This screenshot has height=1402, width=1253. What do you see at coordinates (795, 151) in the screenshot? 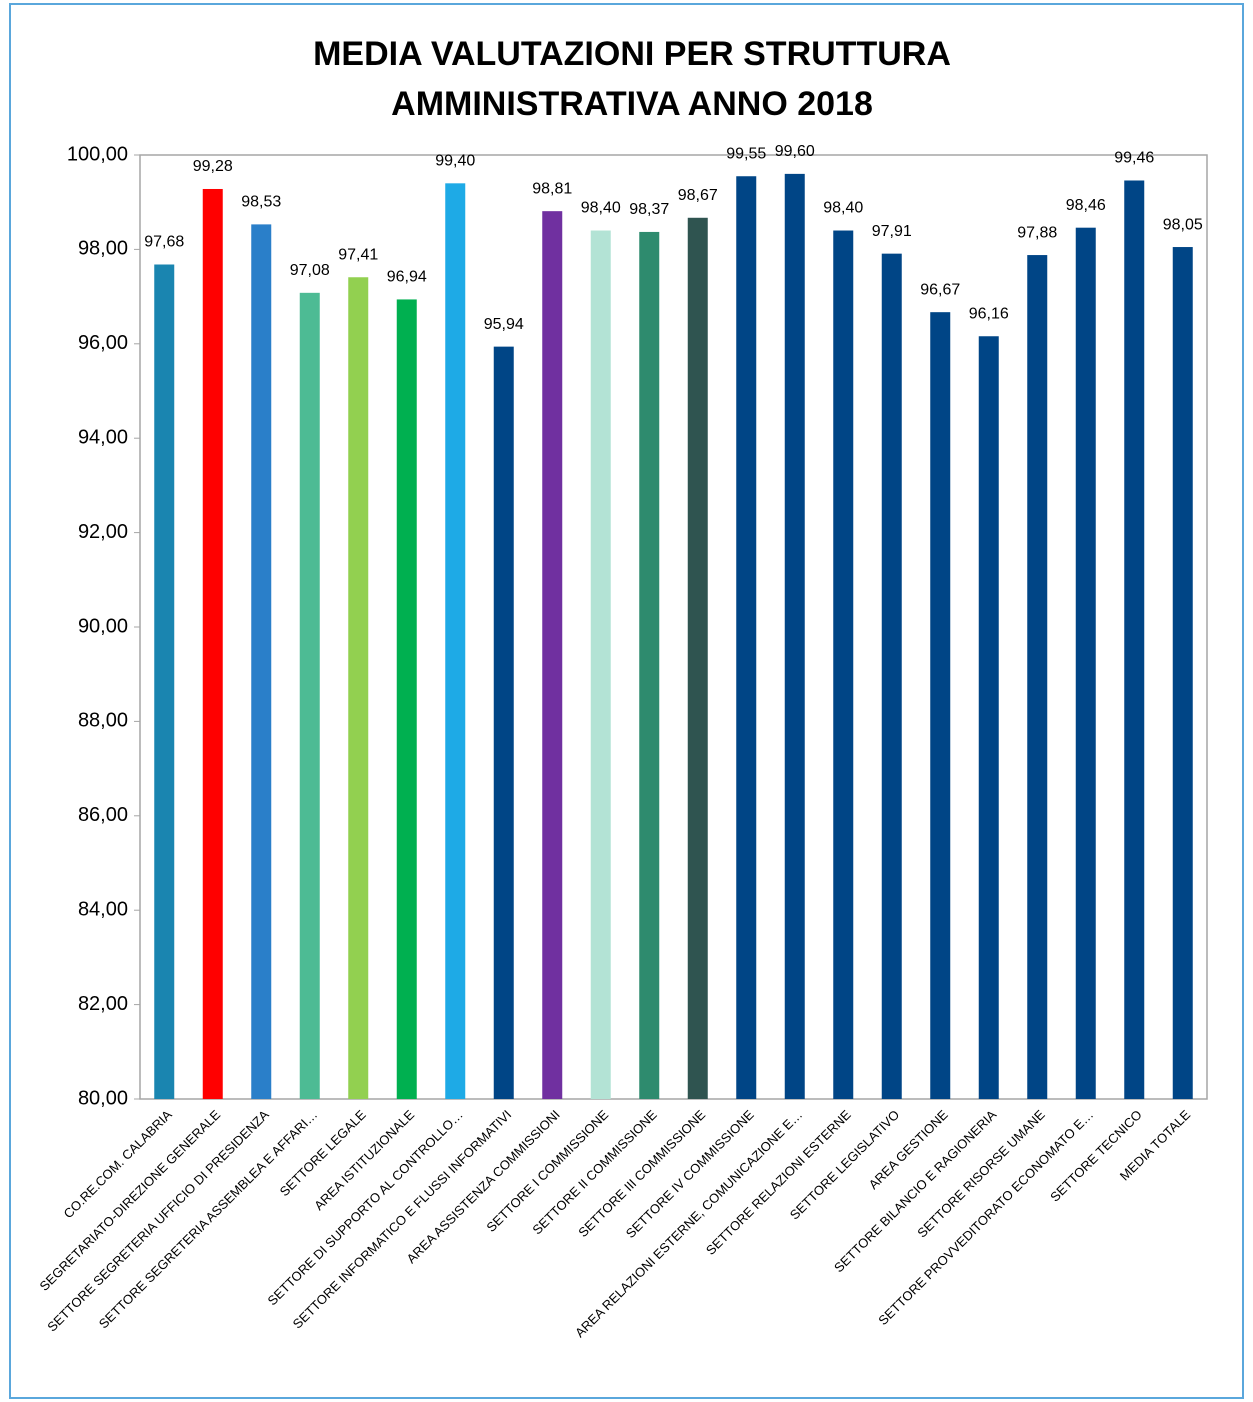
I see `value-label: 99,60` at bounding box center [795, 151].